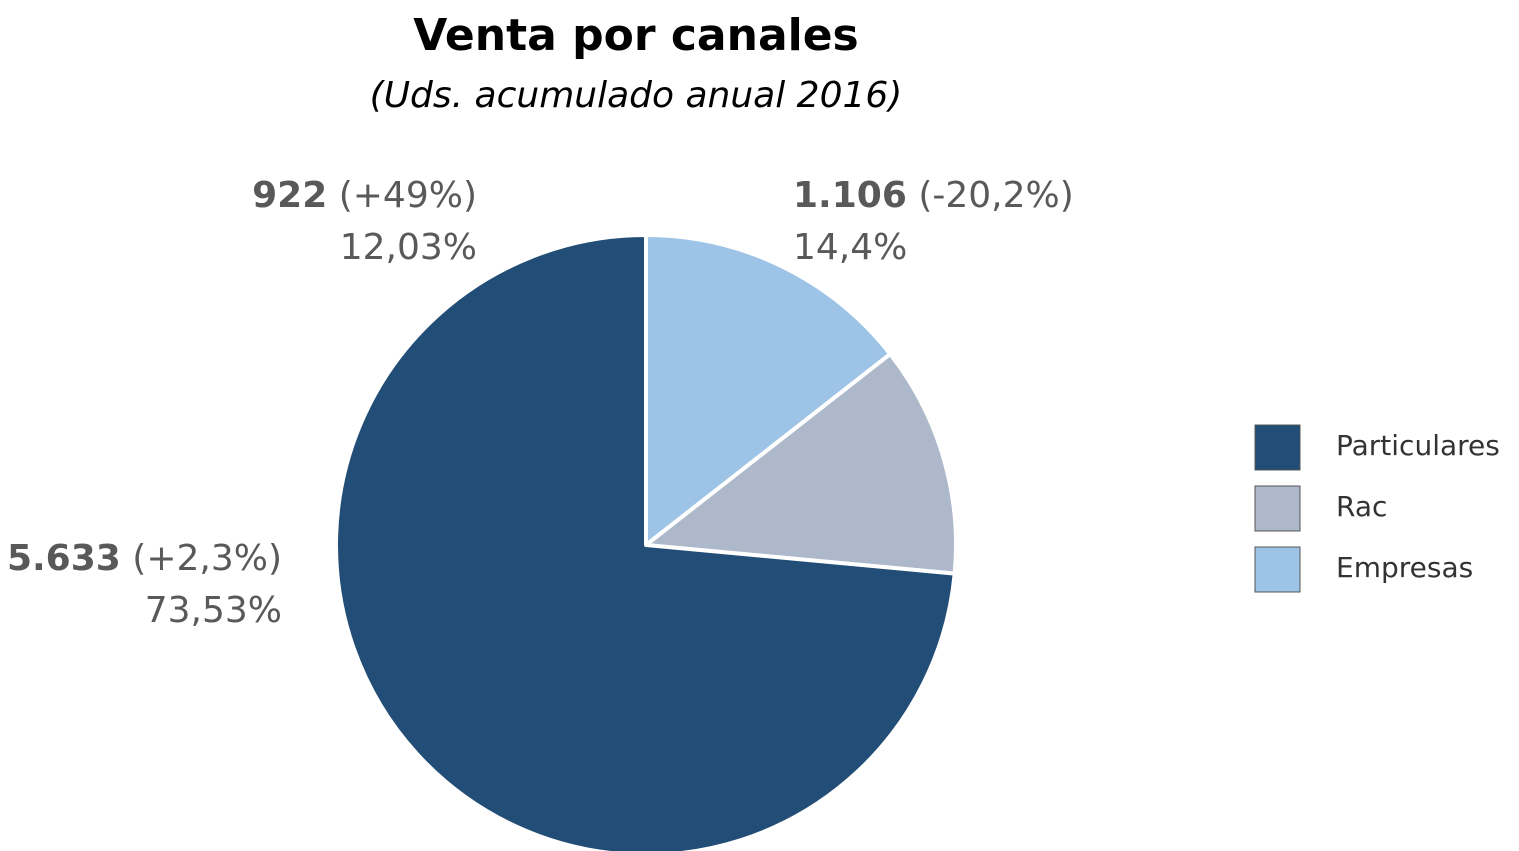 This screenshot has width=1519, height=851. Describe the element at coordinates (213, 610) in the screenshot. I see `share-label: 73,53%` at that location.